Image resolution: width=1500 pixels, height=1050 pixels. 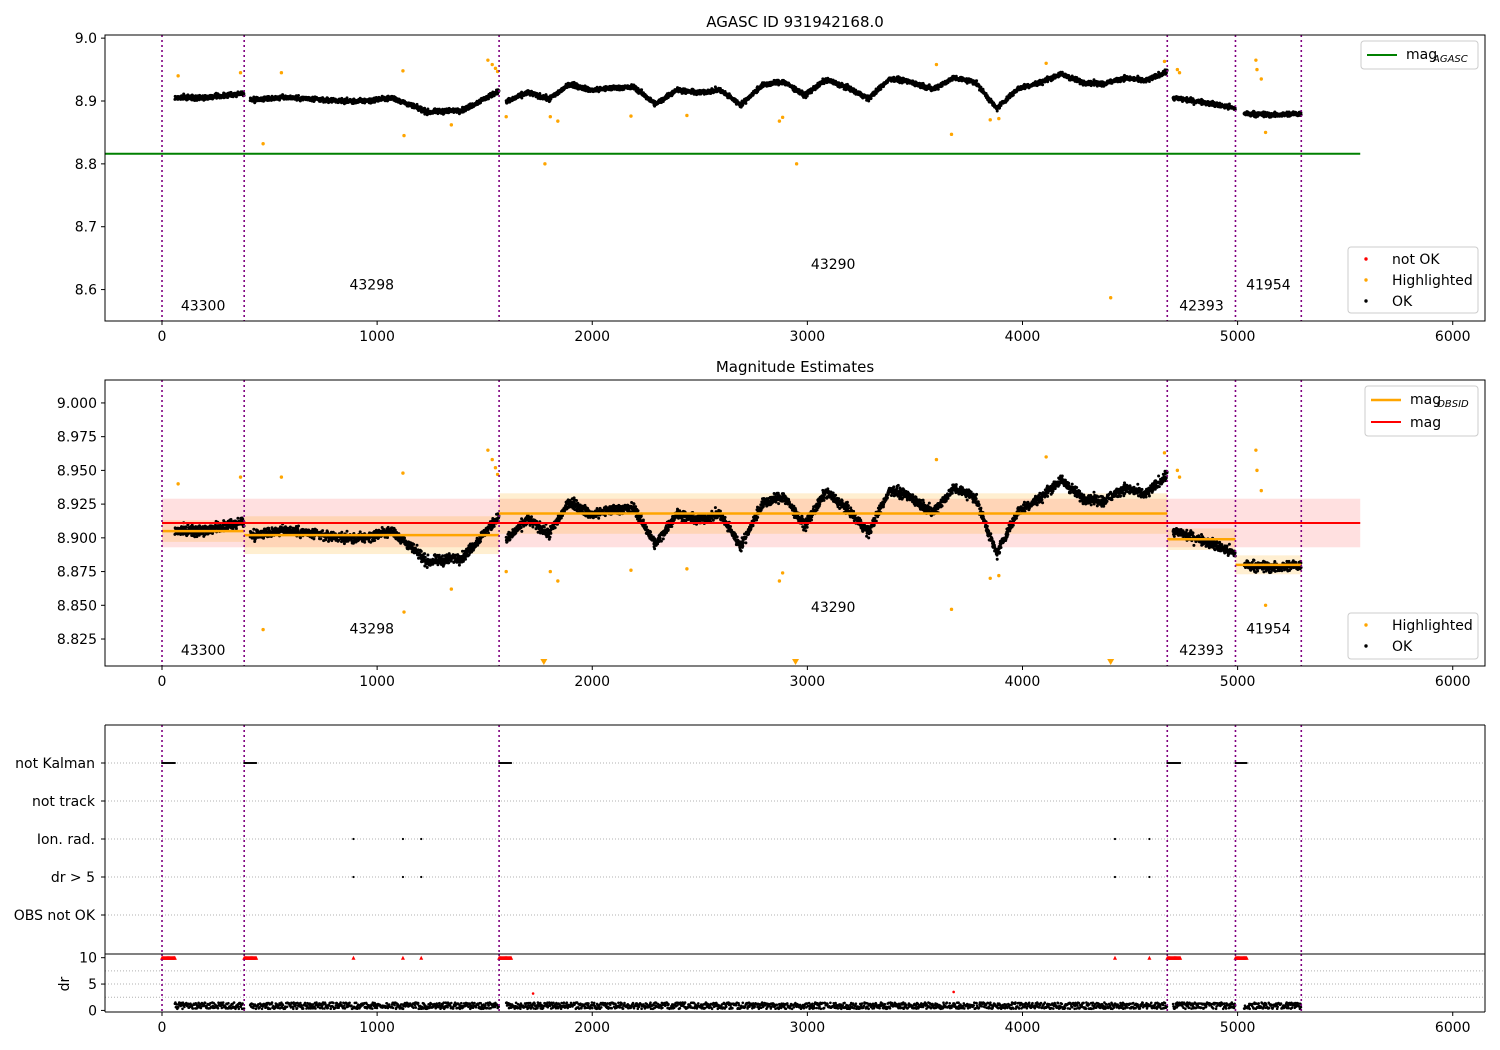 I want to click on legend-label: not OK, so click(x=1416, y=260).